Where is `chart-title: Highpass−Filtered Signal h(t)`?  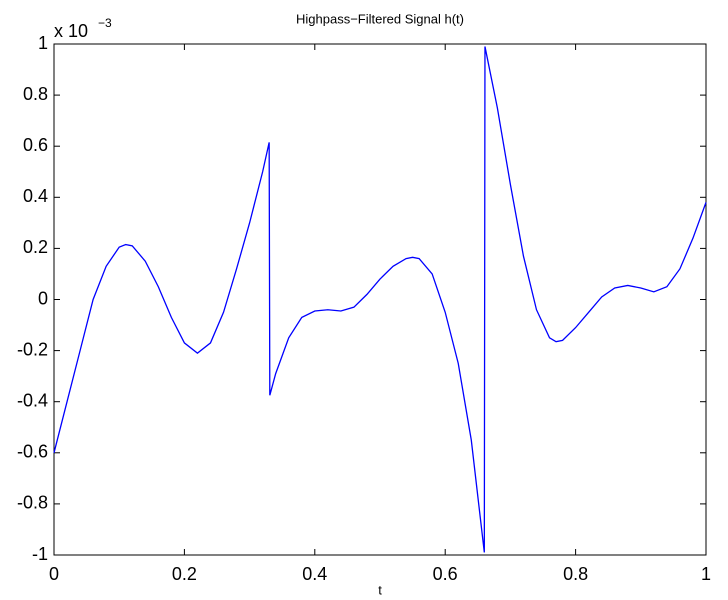
chart-title: Highpass−Filtered Signal h(t) is located at coordinates (380, 18).